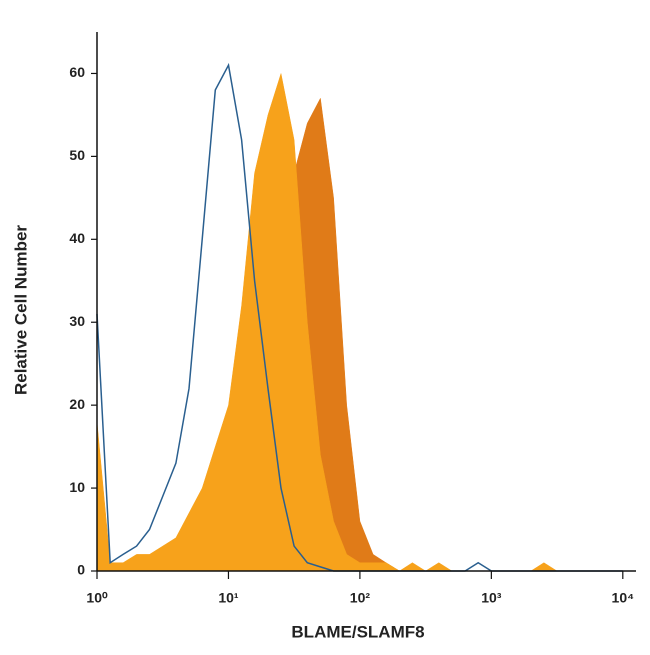  I want to click on x-tick-label: 10⁴, so click(623, 598).